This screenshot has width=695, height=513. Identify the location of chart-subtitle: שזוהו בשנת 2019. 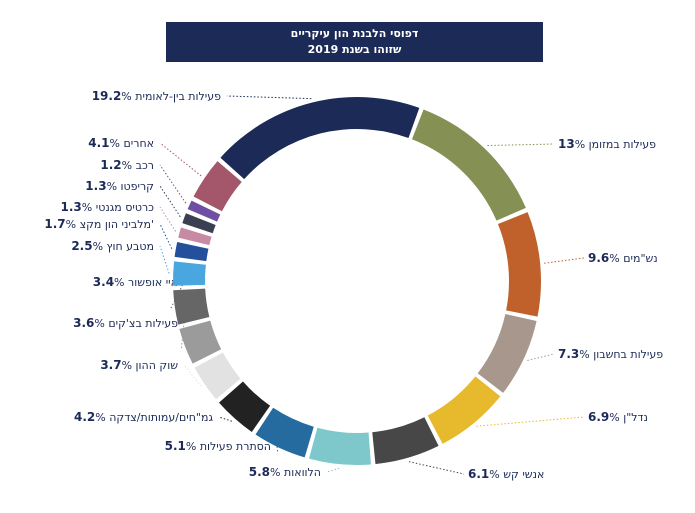
(354, 49).